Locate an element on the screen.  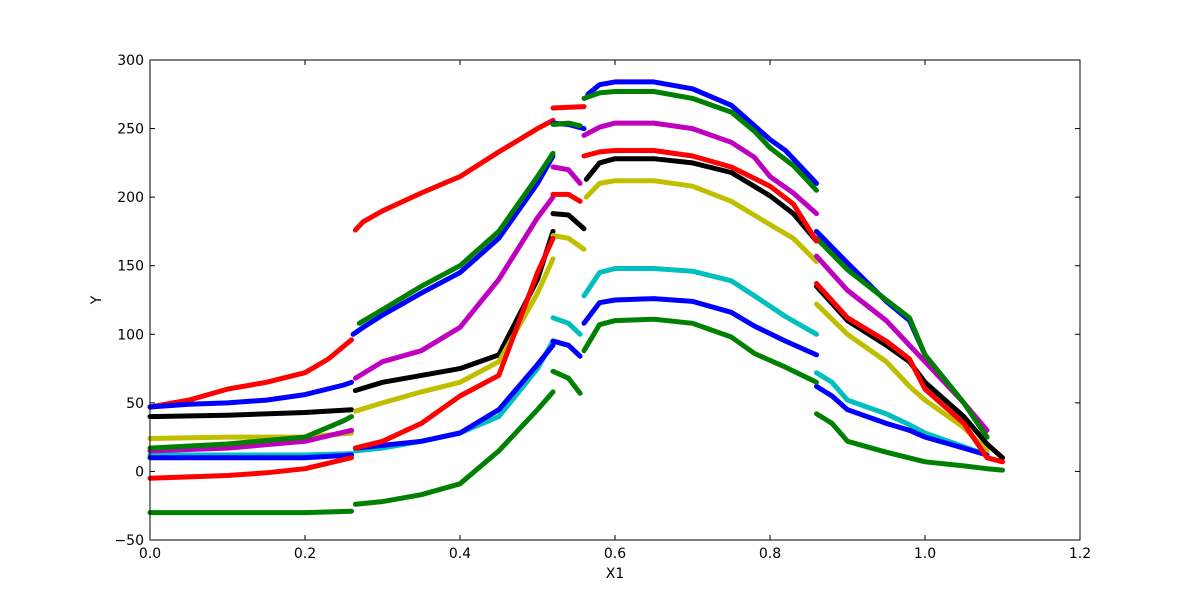
x-tick-label: 0.4 is located at coordinates (460, 554).